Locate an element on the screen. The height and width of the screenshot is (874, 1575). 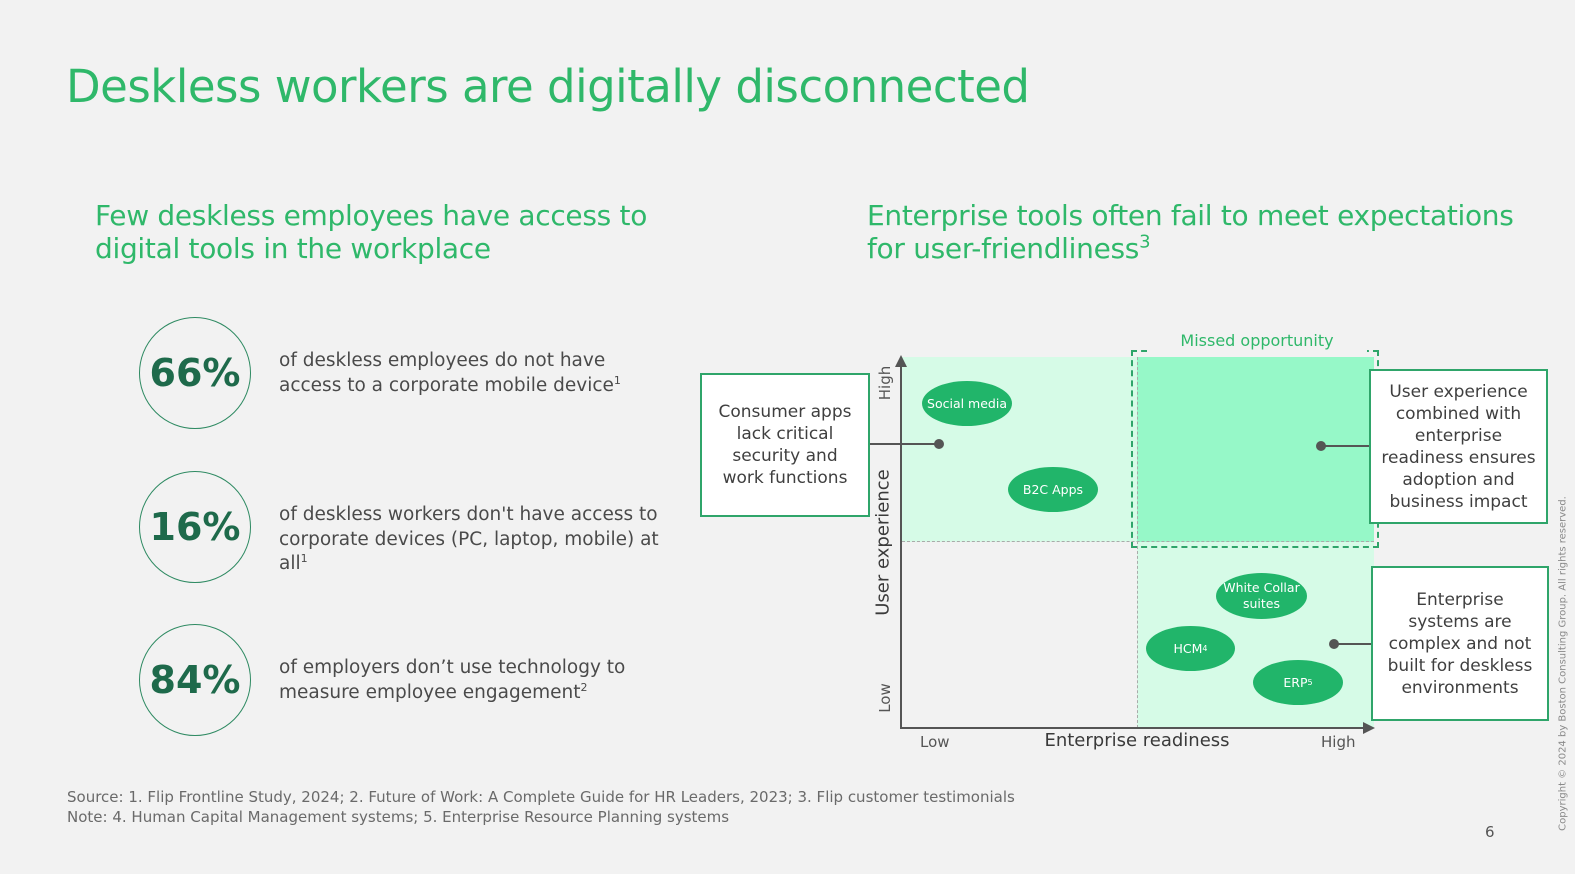
stat-circle-2: 16% is located at coordinates (195, 527).